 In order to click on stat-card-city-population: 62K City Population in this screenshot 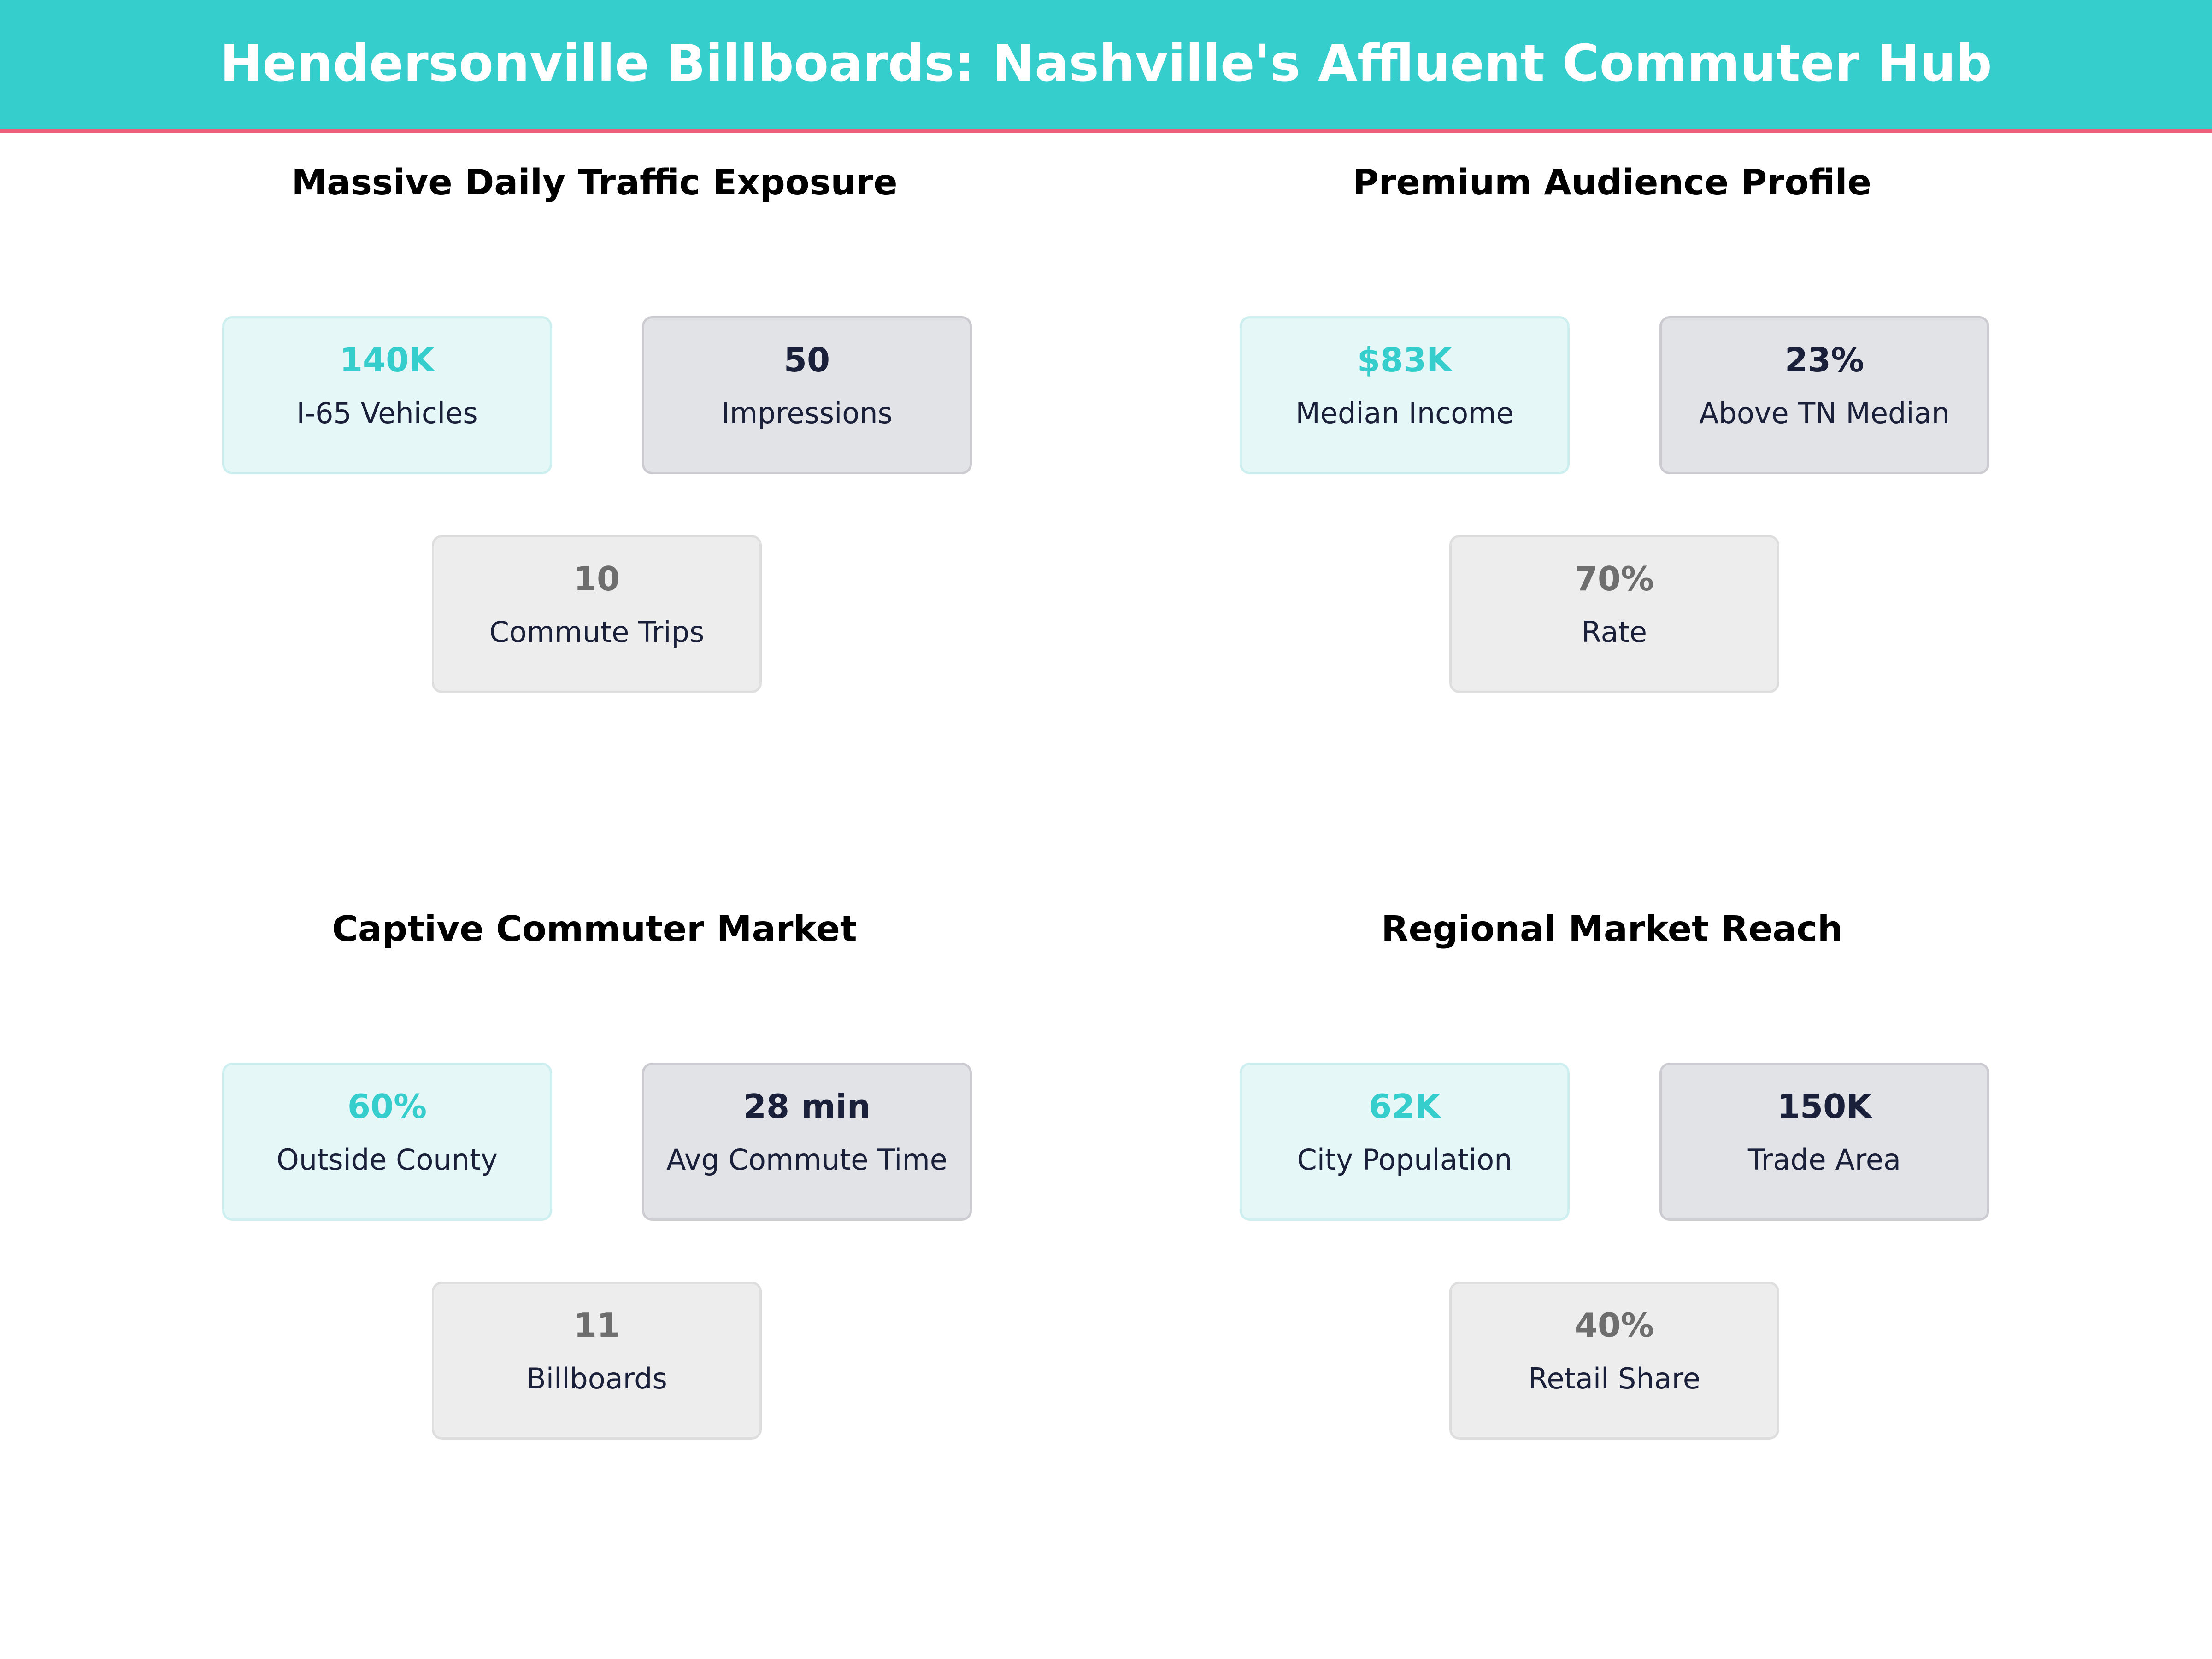, I will do `click(1405, 1142)`.